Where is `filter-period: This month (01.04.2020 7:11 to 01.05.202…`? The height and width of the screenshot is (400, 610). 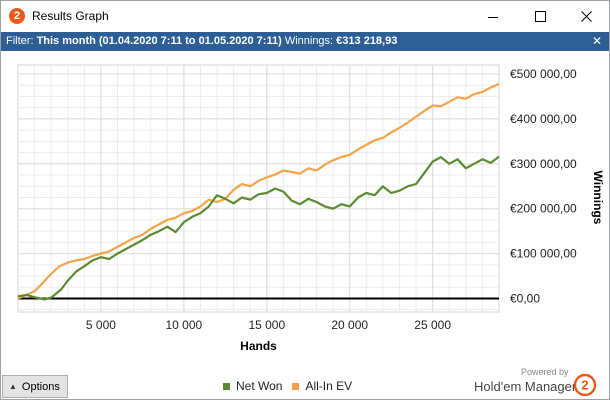 filter-period: This month (01.04.2020 7:11 to 01.05.202… is located at coordinates (159, 41).